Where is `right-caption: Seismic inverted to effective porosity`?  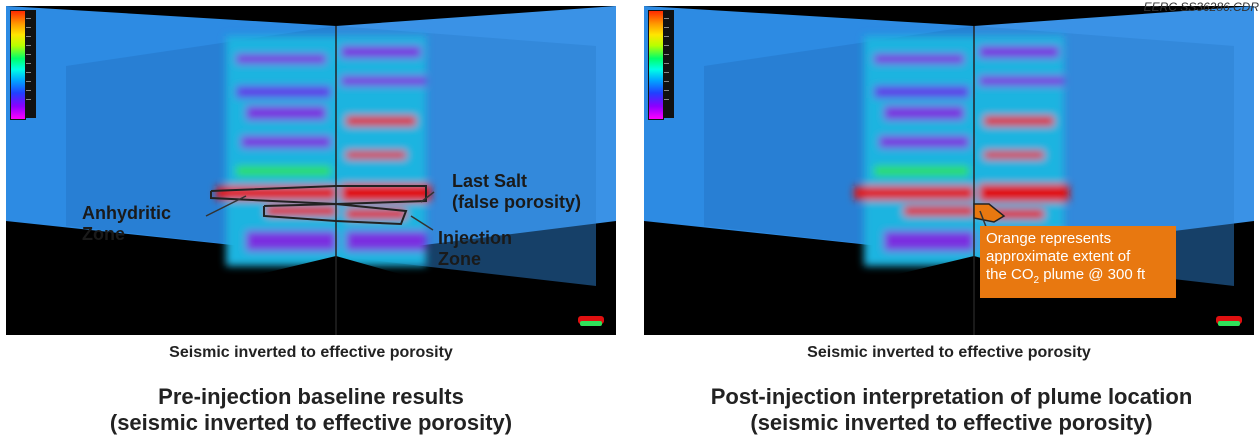
right-caption: Seismic inverted to effective porosity is located at coordinates (949, 352).